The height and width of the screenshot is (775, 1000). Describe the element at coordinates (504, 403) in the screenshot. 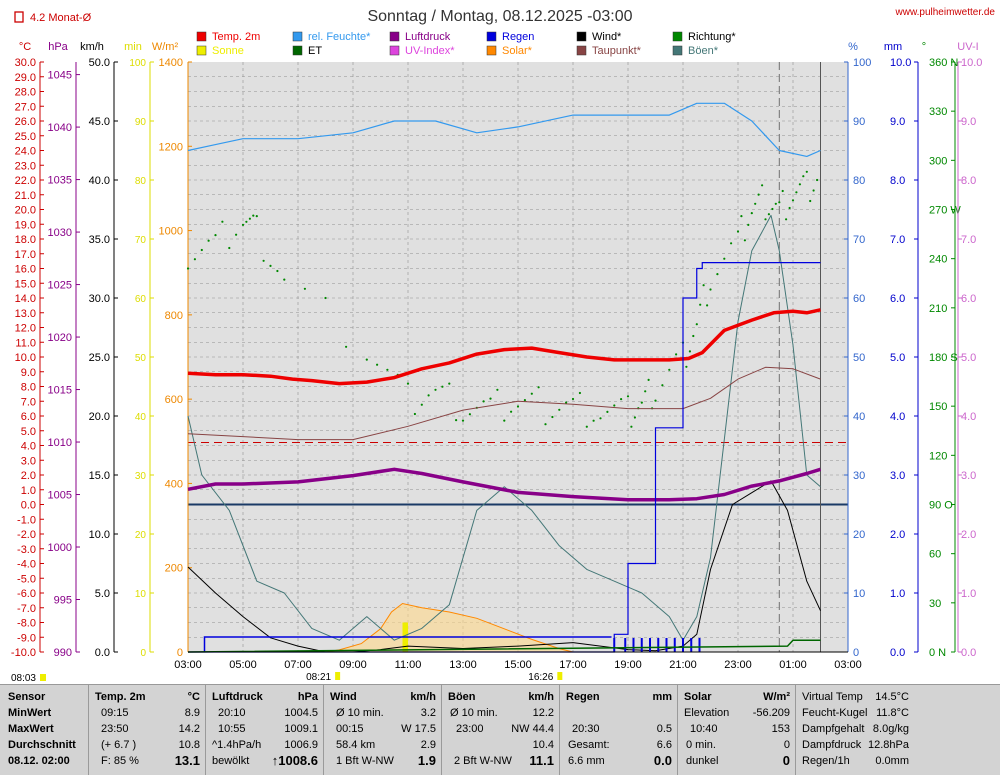

I see `series-dewpoint` at that location.